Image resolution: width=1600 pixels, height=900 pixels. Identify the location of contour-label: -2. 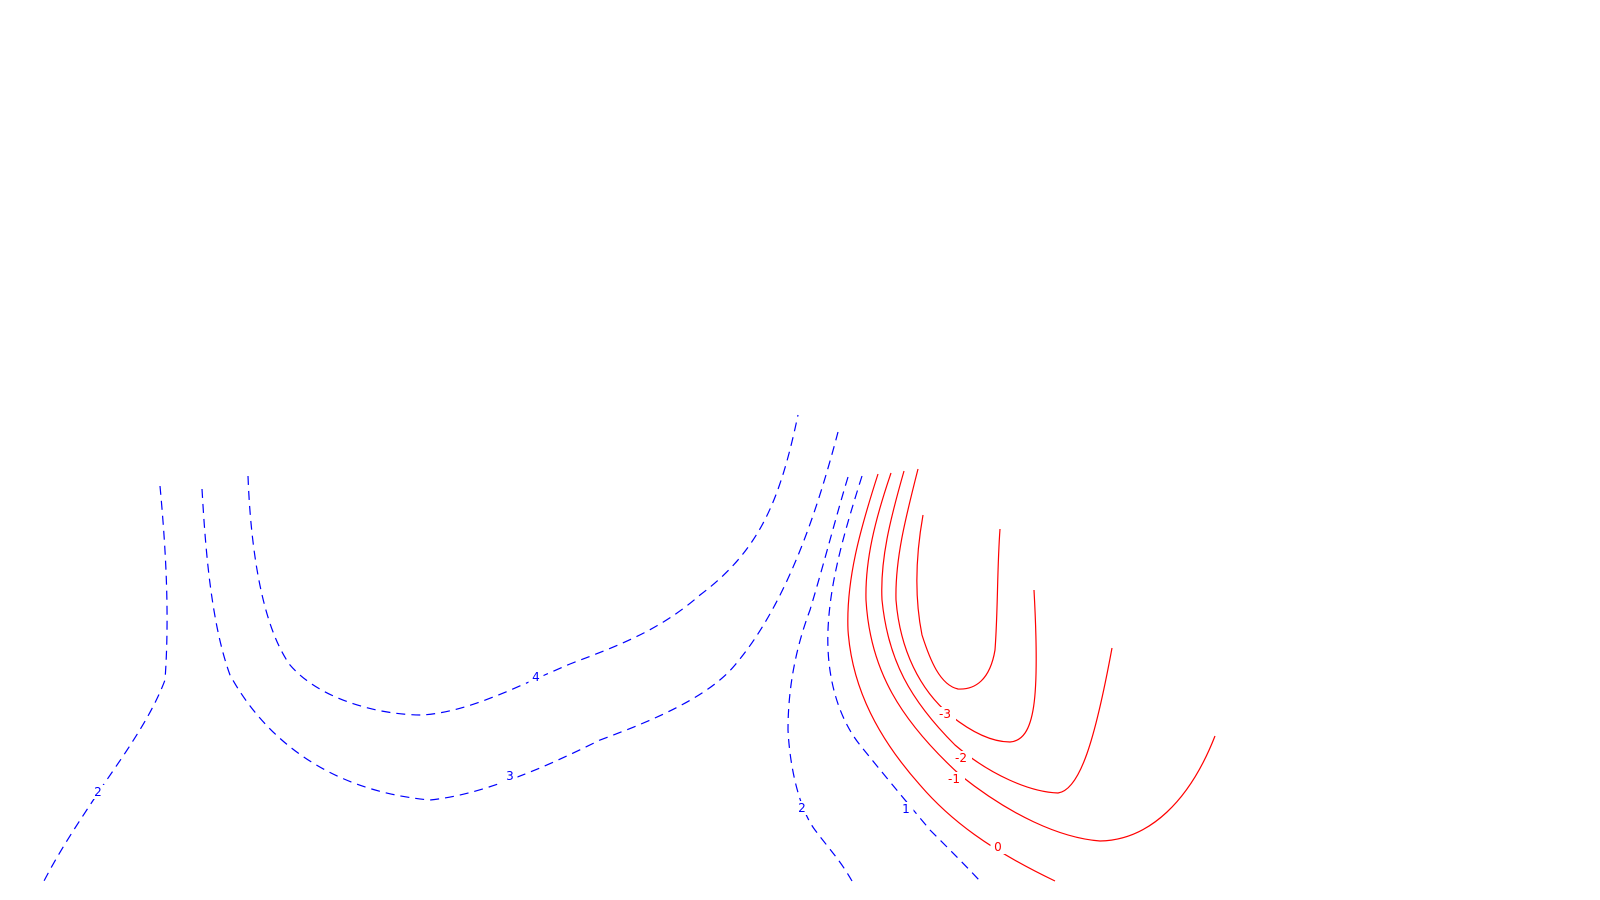
(961, 758).